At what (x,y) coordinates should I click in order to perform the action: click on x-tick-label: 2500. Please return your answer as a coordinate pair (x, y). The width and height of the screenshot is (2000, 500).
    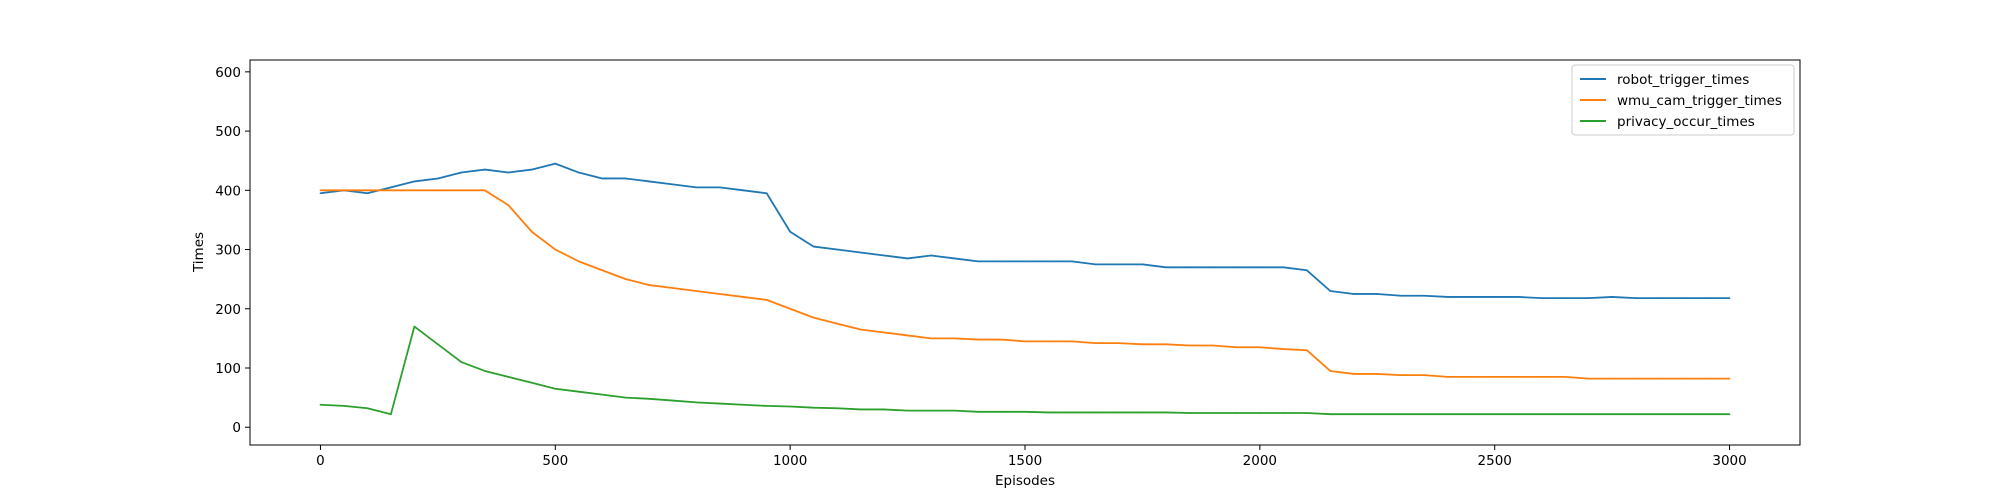
    Looking at the image, I should click on (1495, 461).